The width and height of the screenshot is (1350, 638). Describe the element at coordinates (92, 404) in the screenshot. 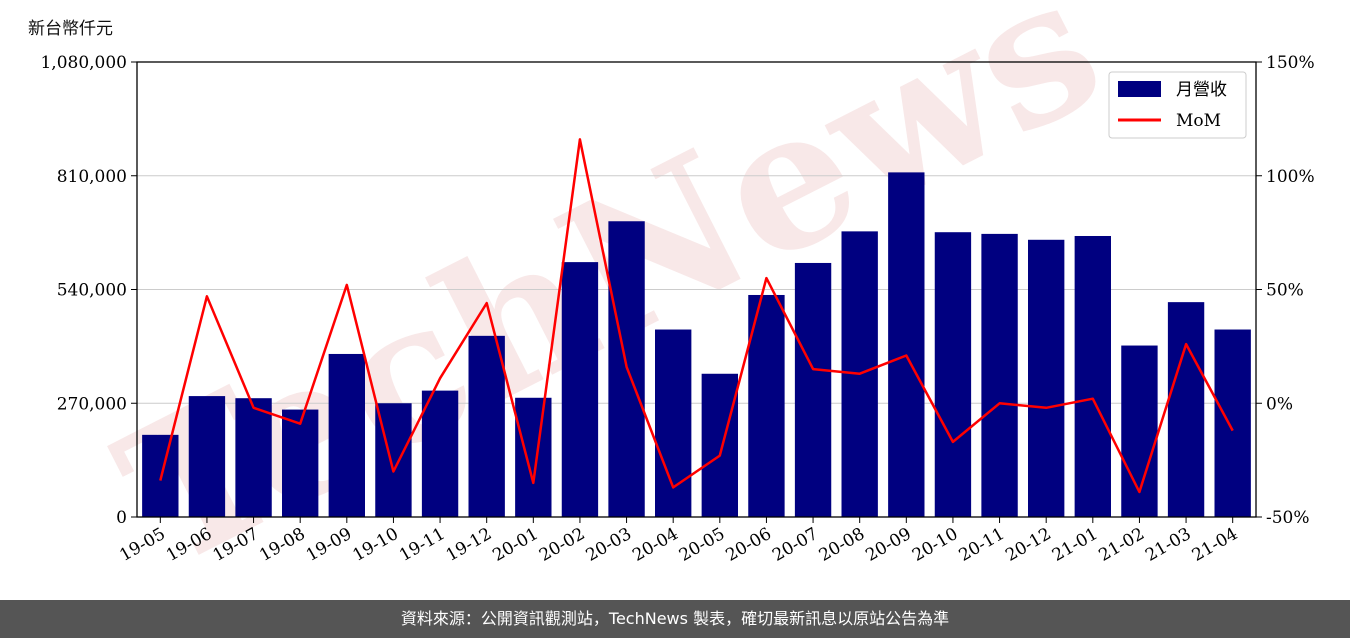

I see `left-tick-label-1: 270,000` at that location.